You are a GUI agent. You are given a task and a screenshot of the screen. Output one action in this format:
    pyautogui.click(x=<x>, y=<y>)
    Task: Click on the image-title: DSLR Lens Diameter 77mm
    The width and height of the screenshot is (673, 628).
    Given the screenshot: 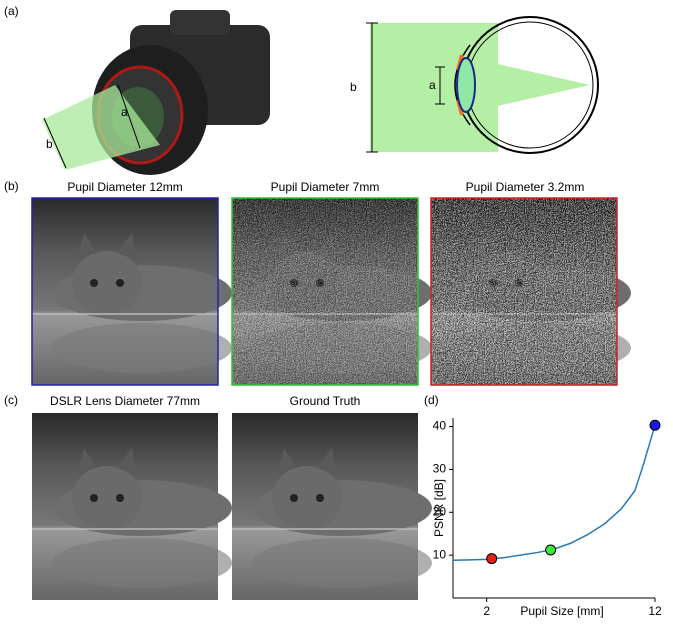 What is the action you would take?
    pyautogui.click(x=125, y=401)
    